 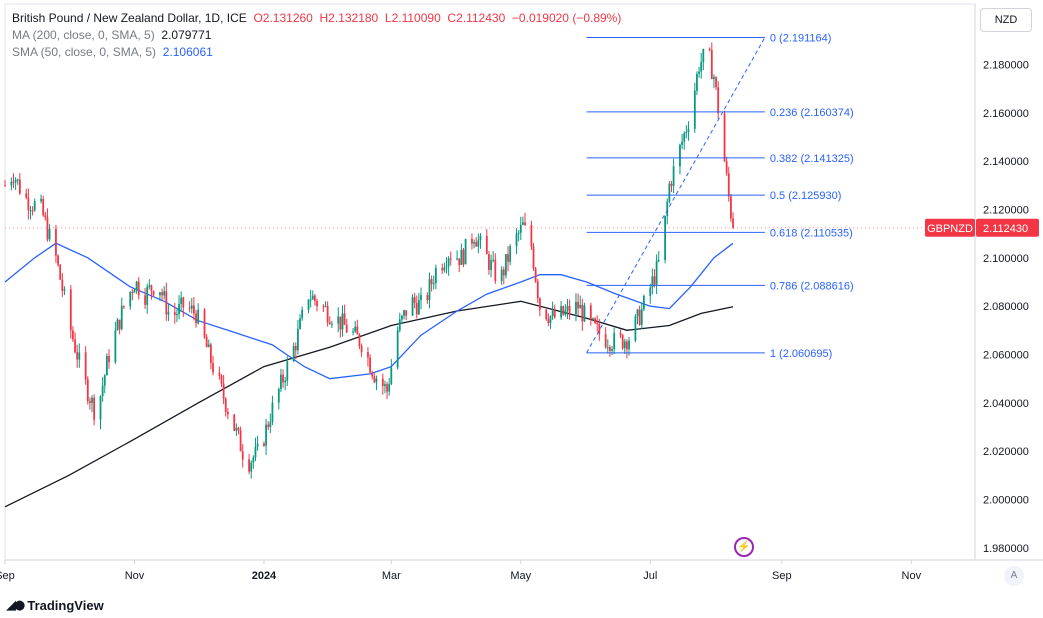 What do you see at coordinates (812, 159) in the screenshot?
I see `fib-level-label: 0.382 (2.141325)` at bounding box center [812, 159].